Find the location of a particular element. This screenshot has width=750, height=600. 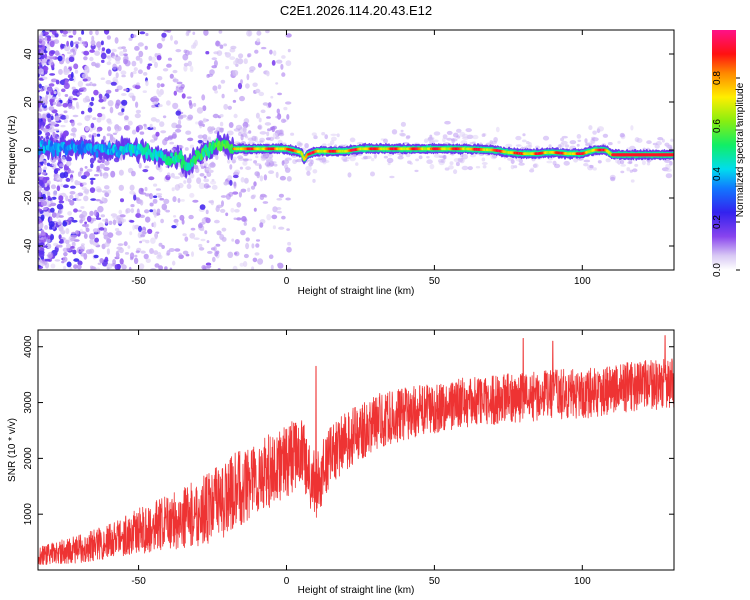

spectrogram-x-tick-label: 100 is located at coordinates (582, 281).